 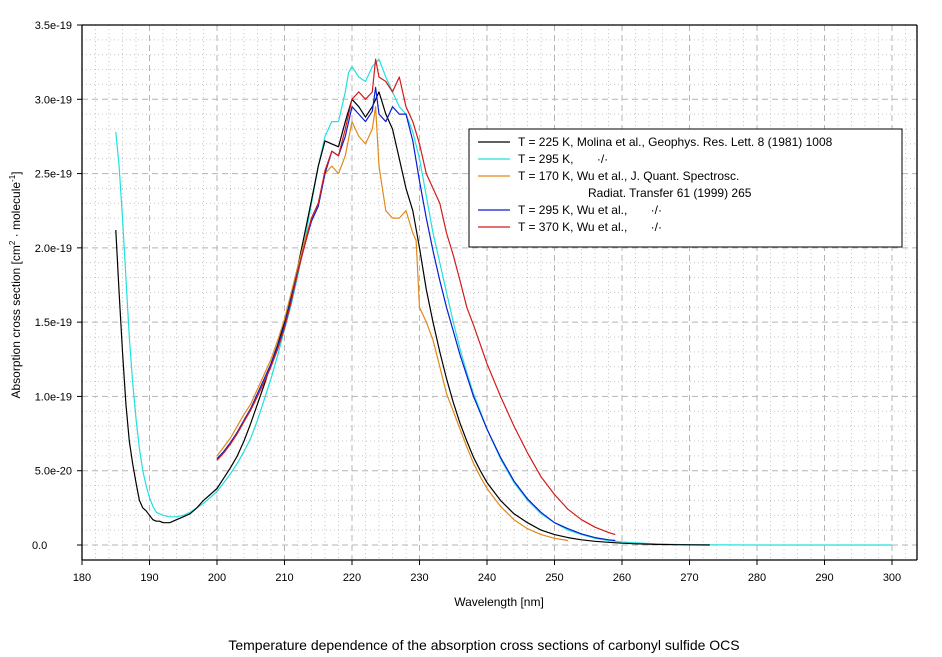 I want to click on x-tick-label: 260, so click(x=622, y=578).